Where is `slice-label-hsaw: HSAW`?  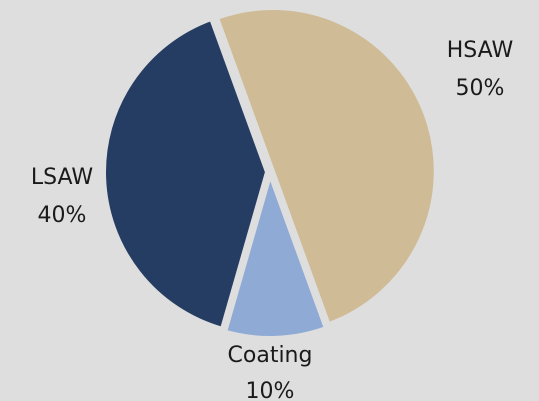
slice-label-hsaw: HSAW is located at coordinates (480, 50).